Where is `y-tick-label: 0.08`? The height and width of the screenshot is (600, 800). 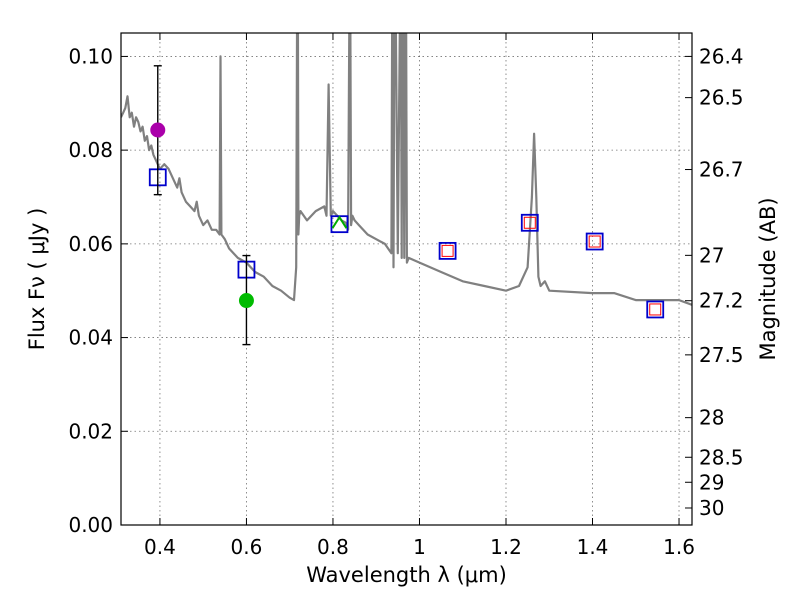 y-tick-label: 0.08 is located at coordinates (90, 150).